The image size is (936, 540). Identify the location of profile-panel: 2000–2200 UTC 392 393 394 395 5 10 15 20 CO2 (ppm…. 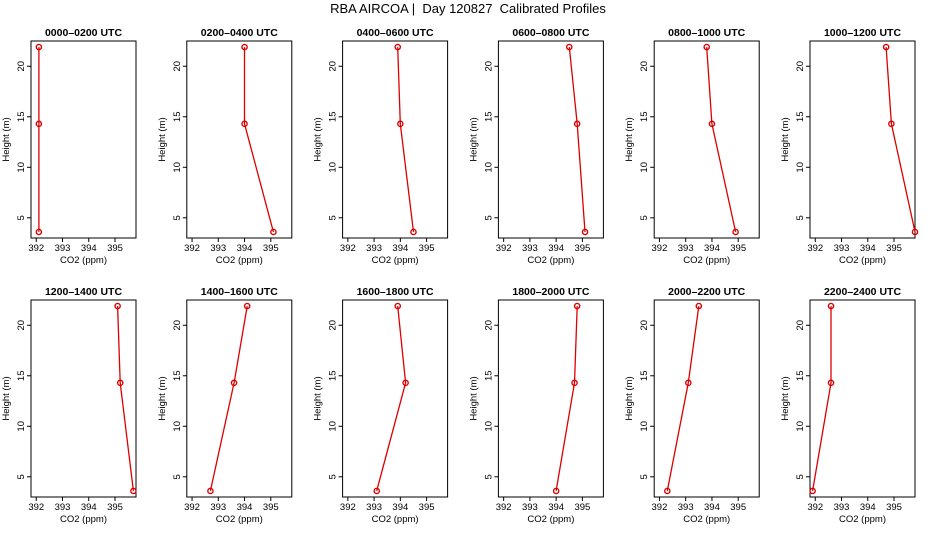
(692, 405).